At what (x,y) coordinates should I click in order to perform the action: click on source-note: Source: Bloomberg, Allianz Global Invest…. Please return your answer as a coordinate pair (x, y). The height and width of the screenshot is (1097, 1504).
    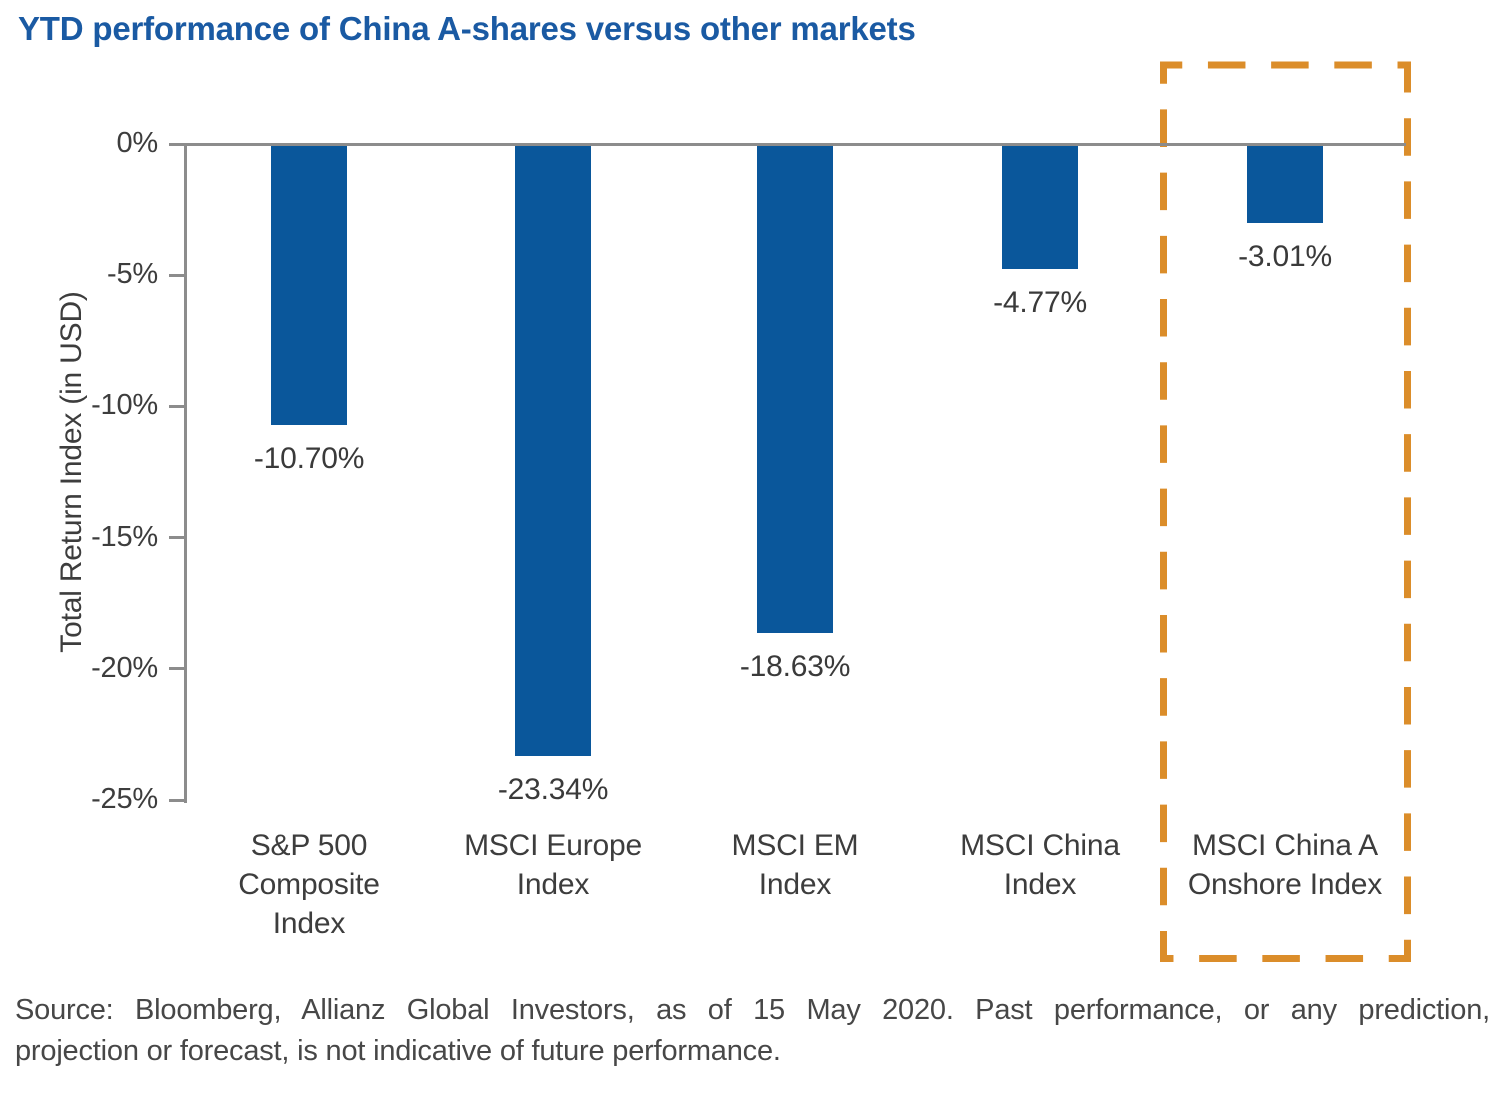
    Looking at the image, I should click on (752, 1031).